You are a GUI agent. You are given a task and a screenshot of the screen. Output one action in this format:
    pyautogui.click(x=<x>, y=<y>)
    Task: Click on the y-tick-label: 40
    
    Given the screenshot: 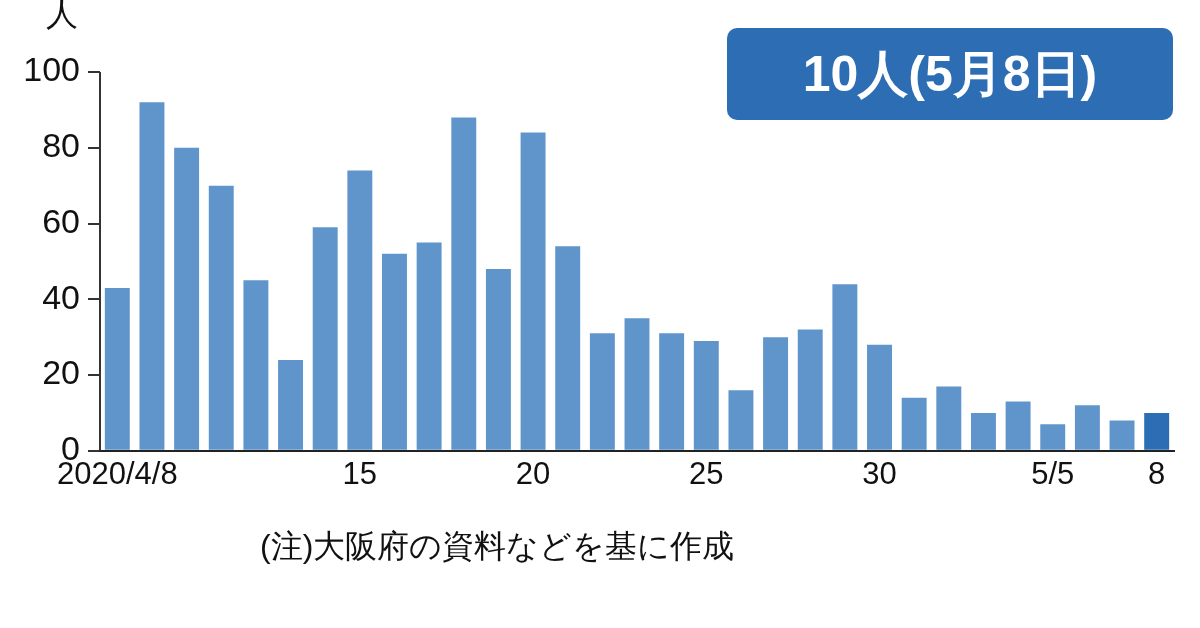 What is the action you would take?
    pyautogui.click(x=61, y=296)
    